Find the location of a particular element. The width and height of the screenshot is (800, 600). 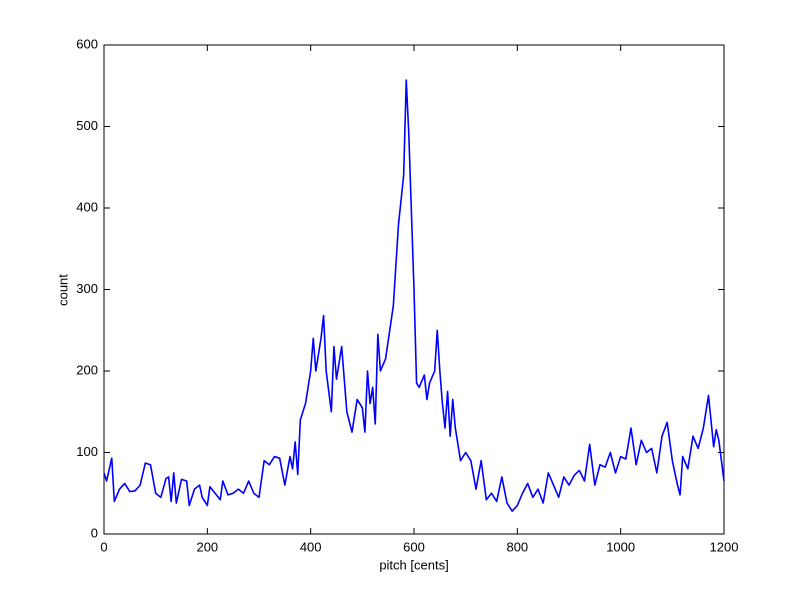

x-tick-label: 200 is located at coordinates (207, 546).